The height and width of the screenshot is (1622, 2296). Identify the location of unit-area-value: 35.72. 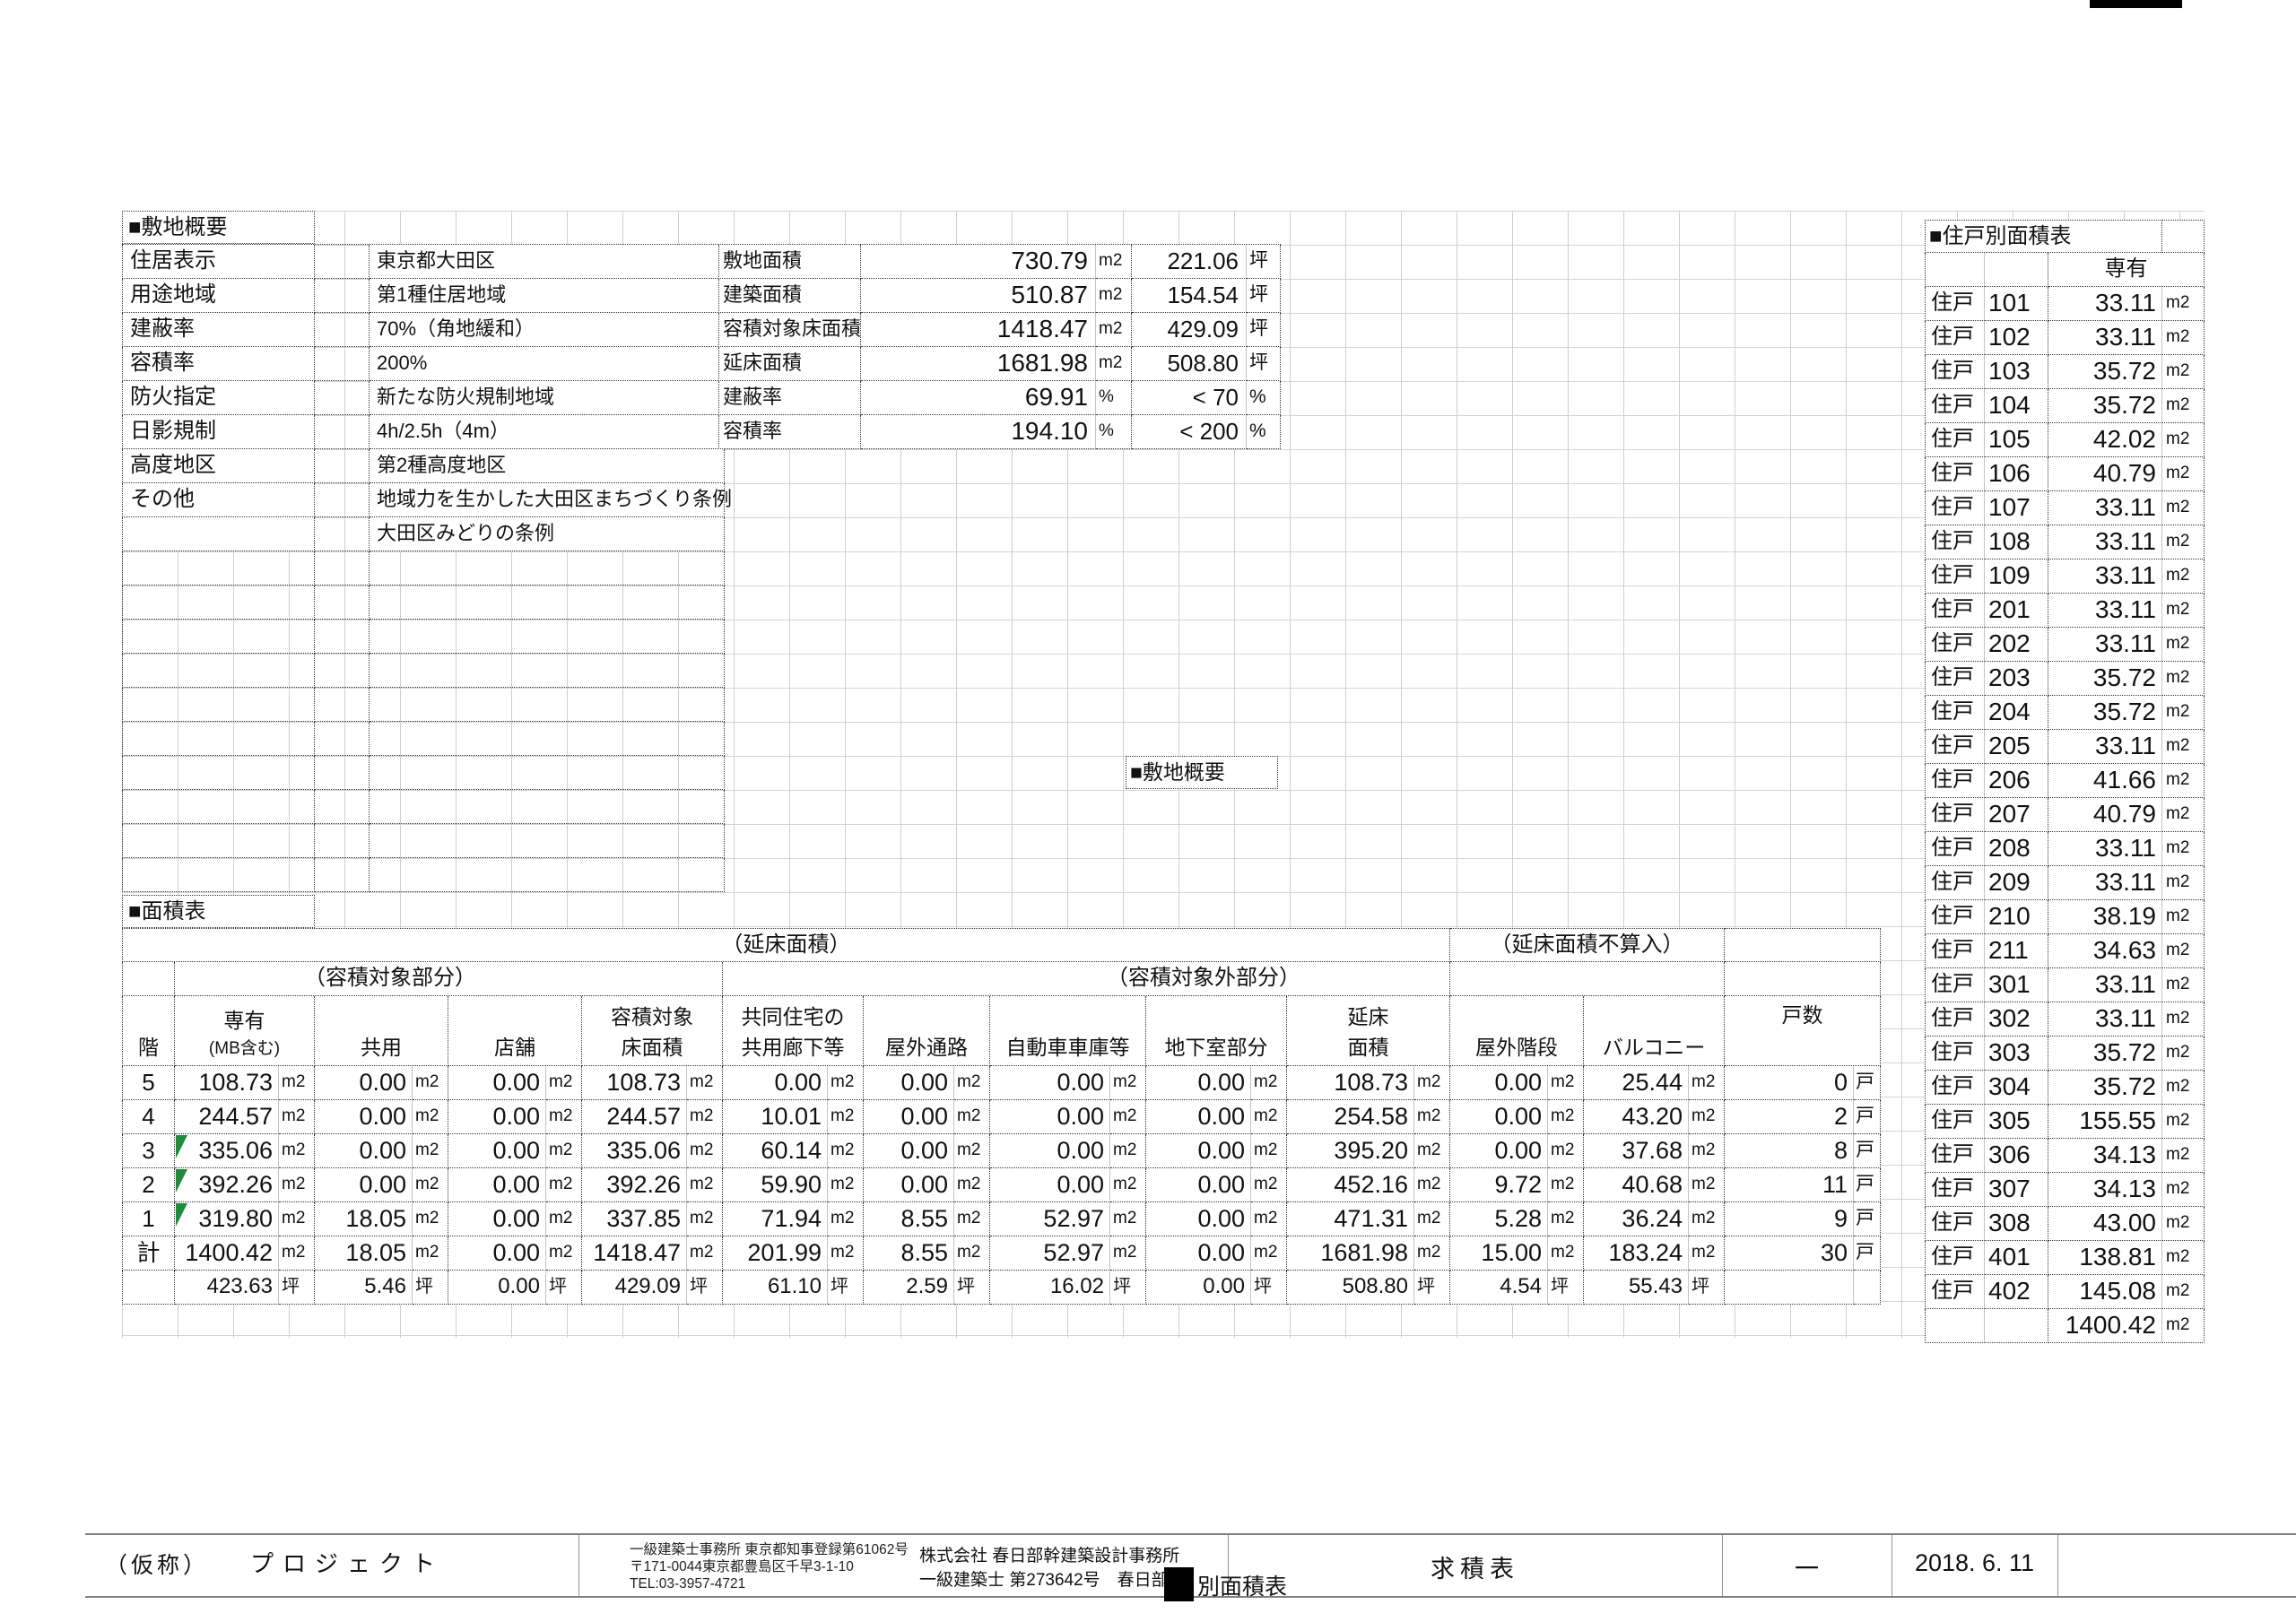
(2105, 372).